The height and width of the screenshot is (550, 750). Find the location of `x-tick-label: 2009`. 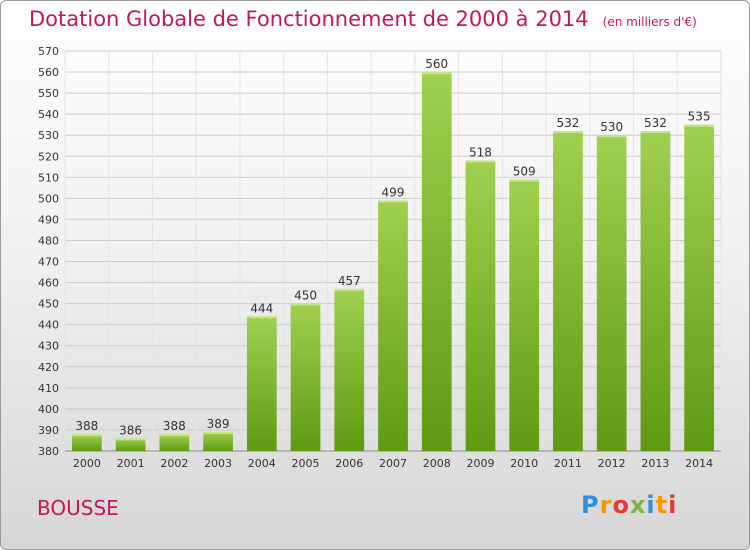

x-tick-label: 2009 is located at coordinates (480, 463).